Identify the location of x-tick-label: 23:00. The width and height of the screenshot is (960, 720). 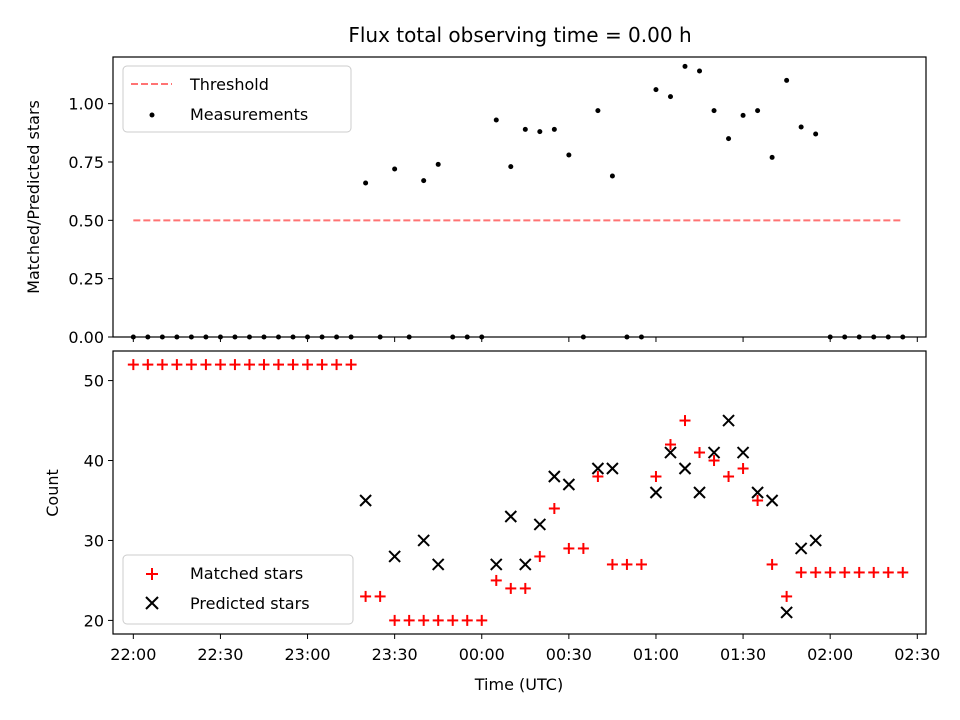
(307, 654).